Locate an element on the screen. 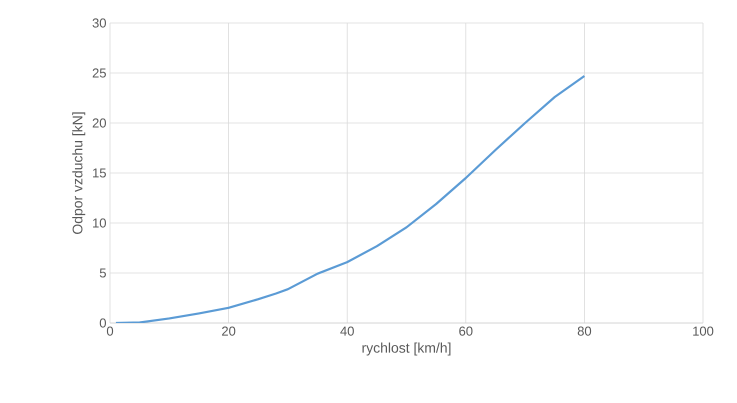  y-axis-title: Odpor vzduchu [kN] is located at coordinates (79, 173).